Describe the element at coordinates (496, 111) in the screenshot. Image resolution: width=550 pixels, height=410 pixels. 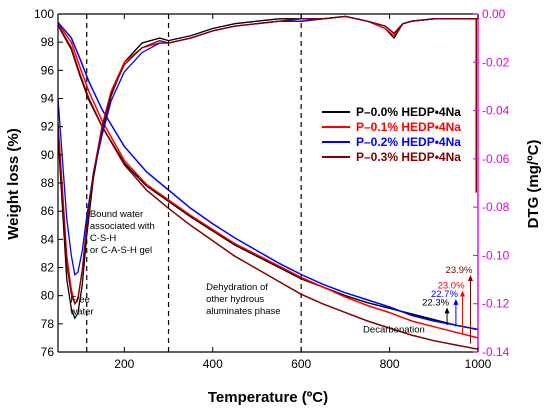
I see `y-right-tick-label-0-04: -0.04` at that location.